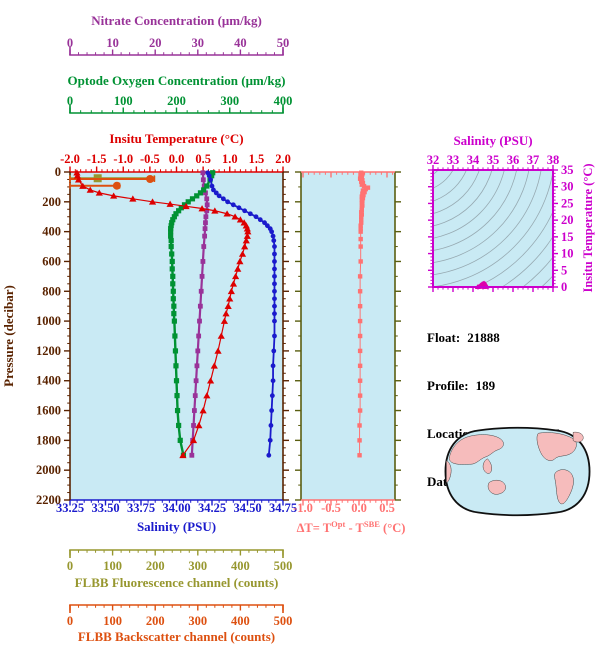 The image size is (609, 663). What do you see at coordinates (97, 159) in the screenshot?
I see `tick-label: -1.5` at bounding box center [97, 159].